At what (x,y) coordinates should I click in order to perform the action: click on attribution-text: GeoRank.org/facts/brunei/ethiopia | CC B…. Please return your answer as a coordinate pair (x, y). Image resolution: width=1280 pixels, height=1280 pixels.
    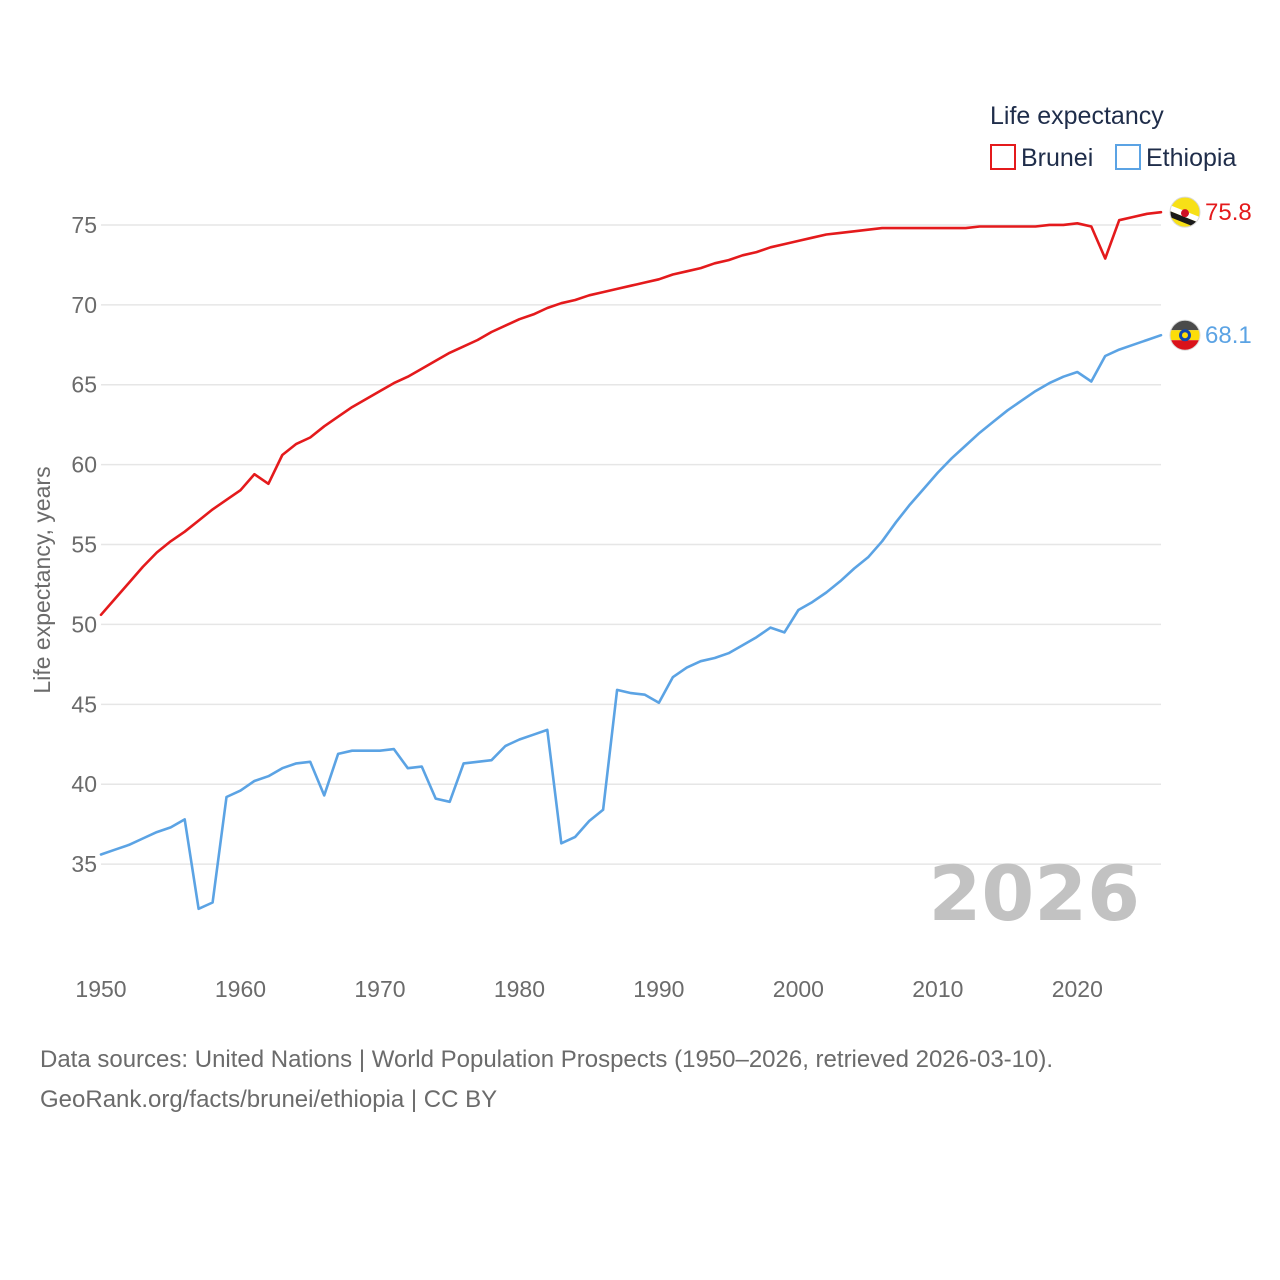
    Looking at the image, I should click on (269, 1099).